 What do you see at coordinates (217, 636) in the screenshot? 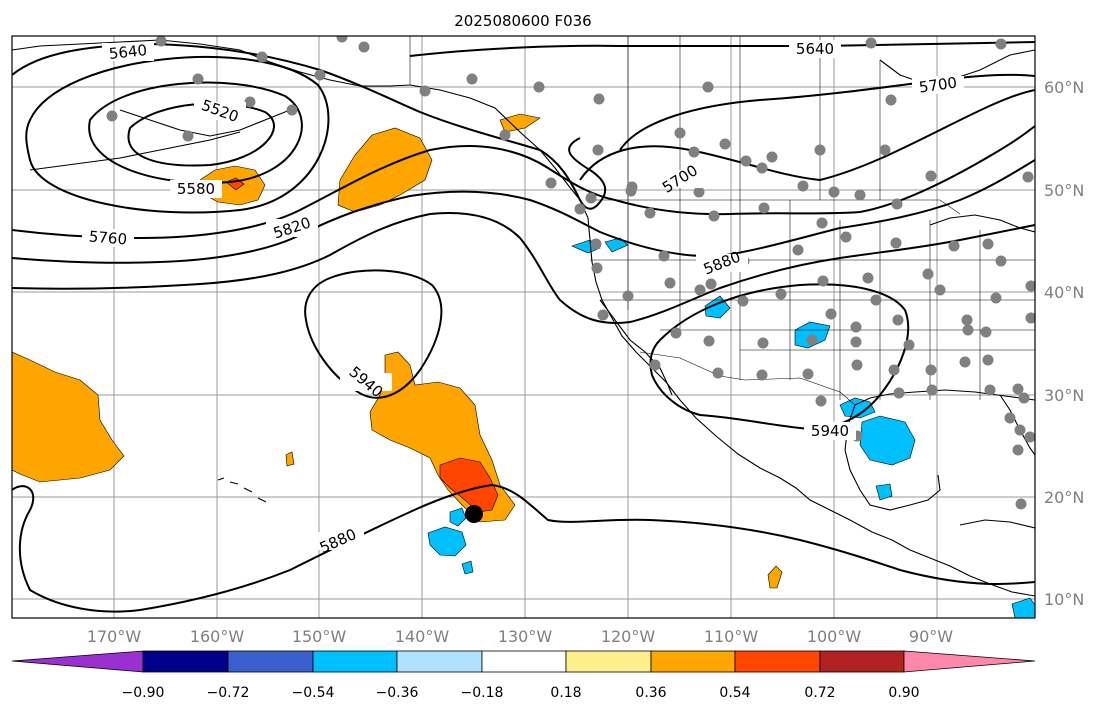
I see `lon-label: 160°W` at bounding box center [217, 636].